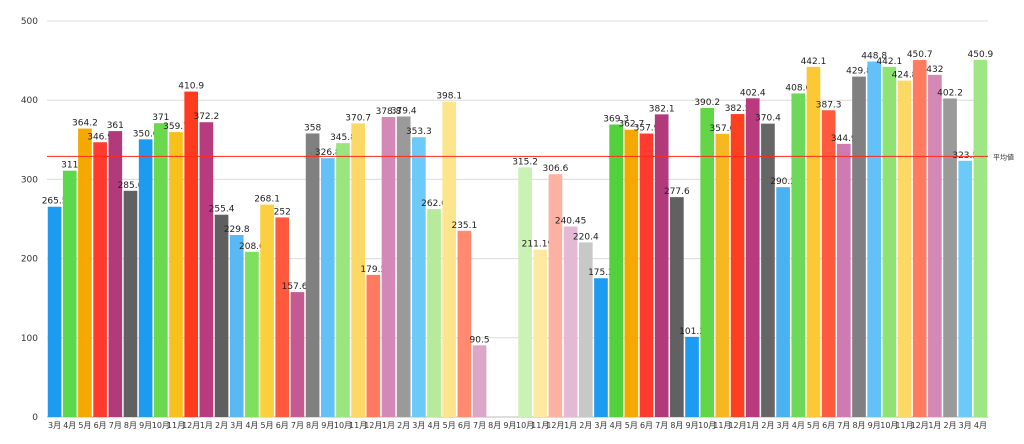 The height and width of the screenshot is (444, 1024). I want to click on bar-value-label: 208.6, so click(252, 247).